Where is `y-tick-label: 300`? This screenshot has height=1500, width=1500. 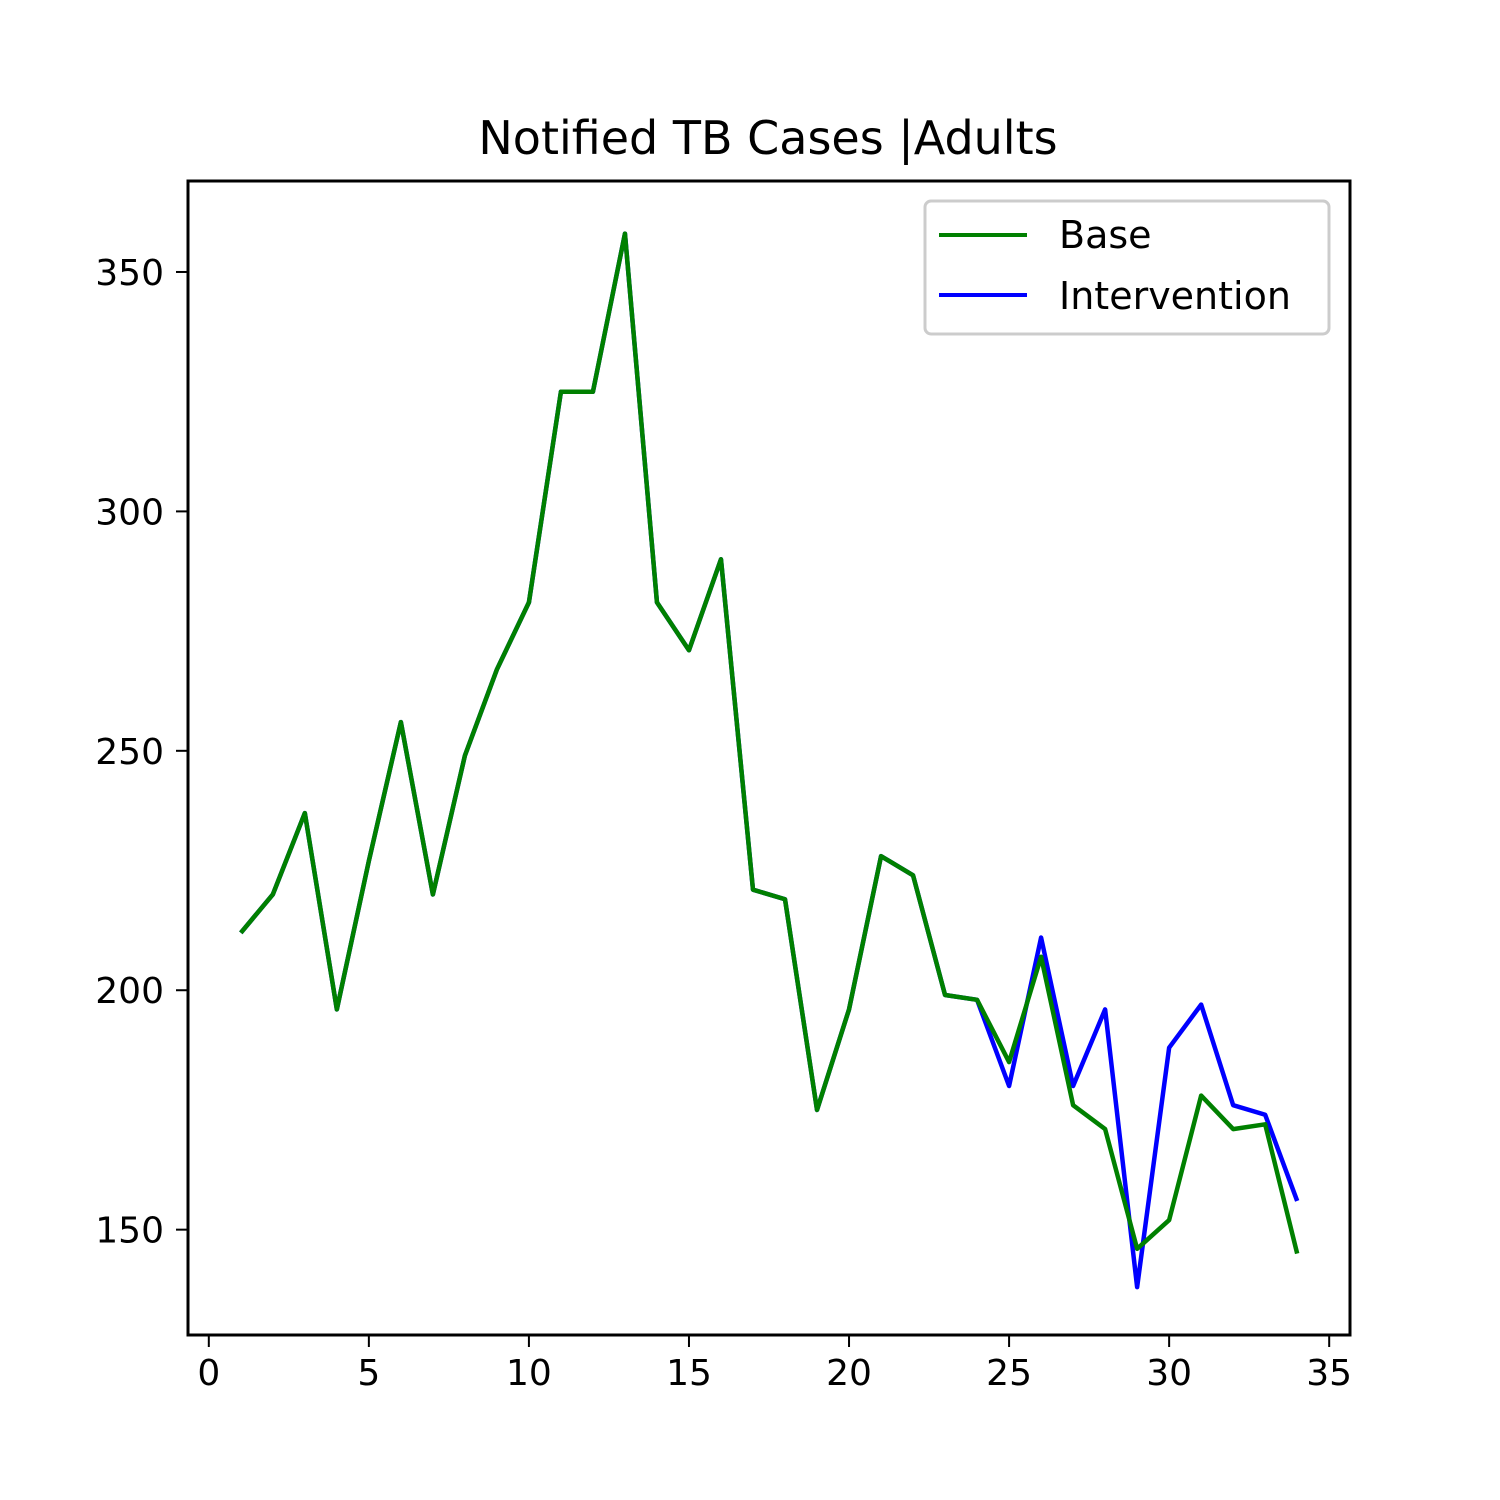
y-tick-label: 300 is located at coordinates (129, 512).